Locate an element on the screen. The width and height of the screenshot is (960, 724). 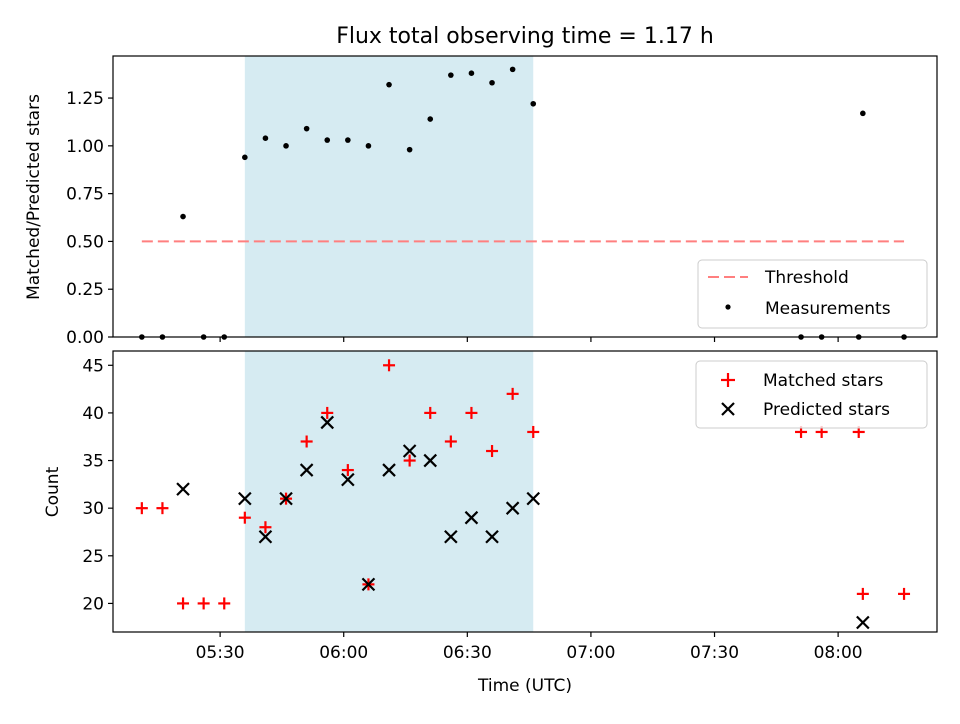
top-y-tick-label: 0.00 is located at coordinates (85, 338).